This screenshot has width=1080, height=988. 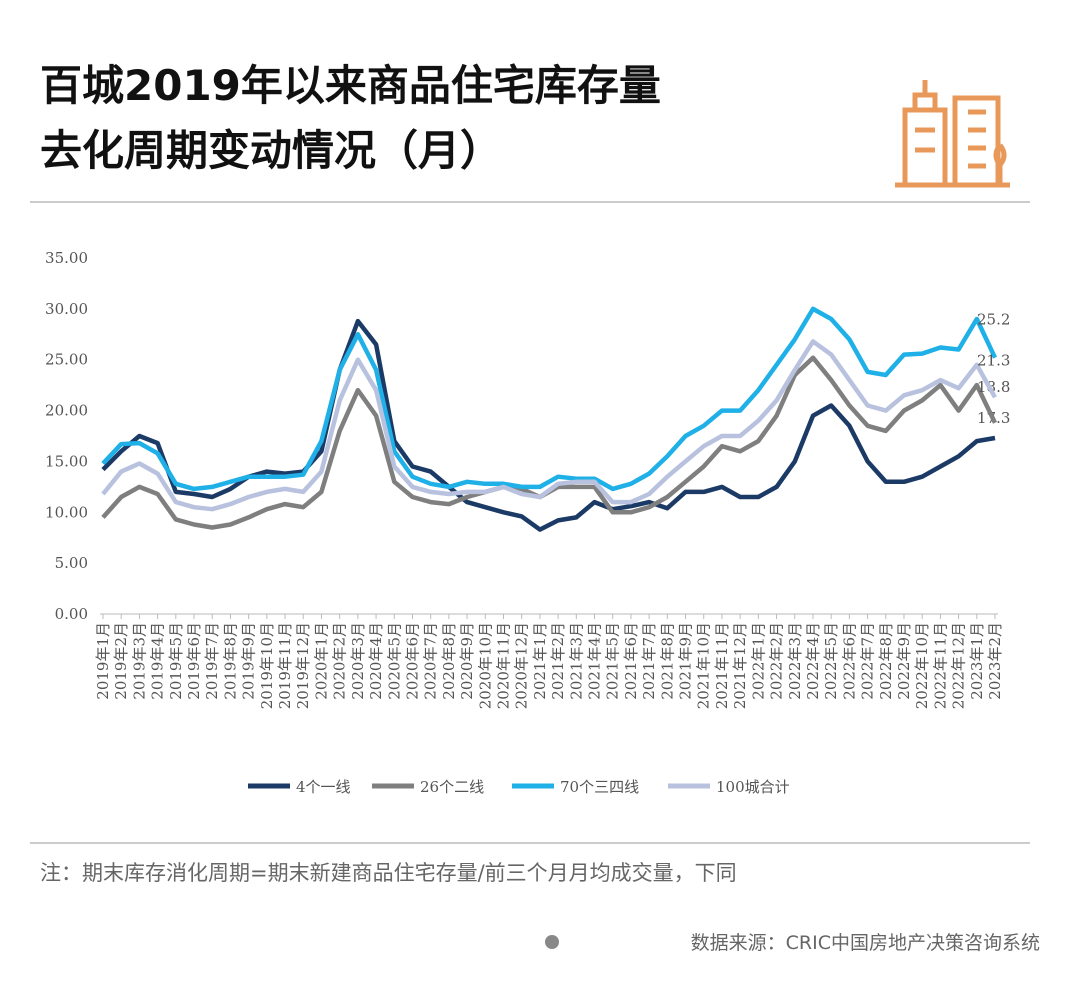 I want to click on y-tick-label: 35.00, so click(x=66, y=258).